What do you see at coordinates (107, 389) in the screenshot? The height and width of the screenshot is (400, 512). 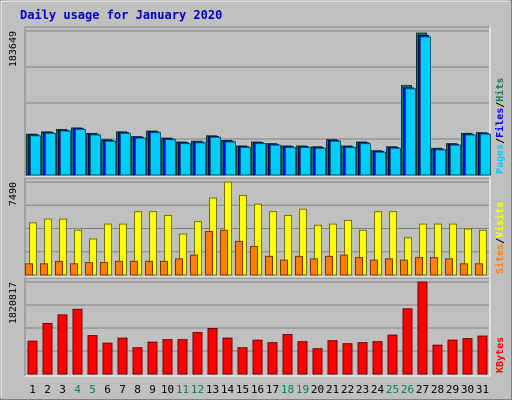 I see `day-label-6: 6` at bounding box center [107, 389].